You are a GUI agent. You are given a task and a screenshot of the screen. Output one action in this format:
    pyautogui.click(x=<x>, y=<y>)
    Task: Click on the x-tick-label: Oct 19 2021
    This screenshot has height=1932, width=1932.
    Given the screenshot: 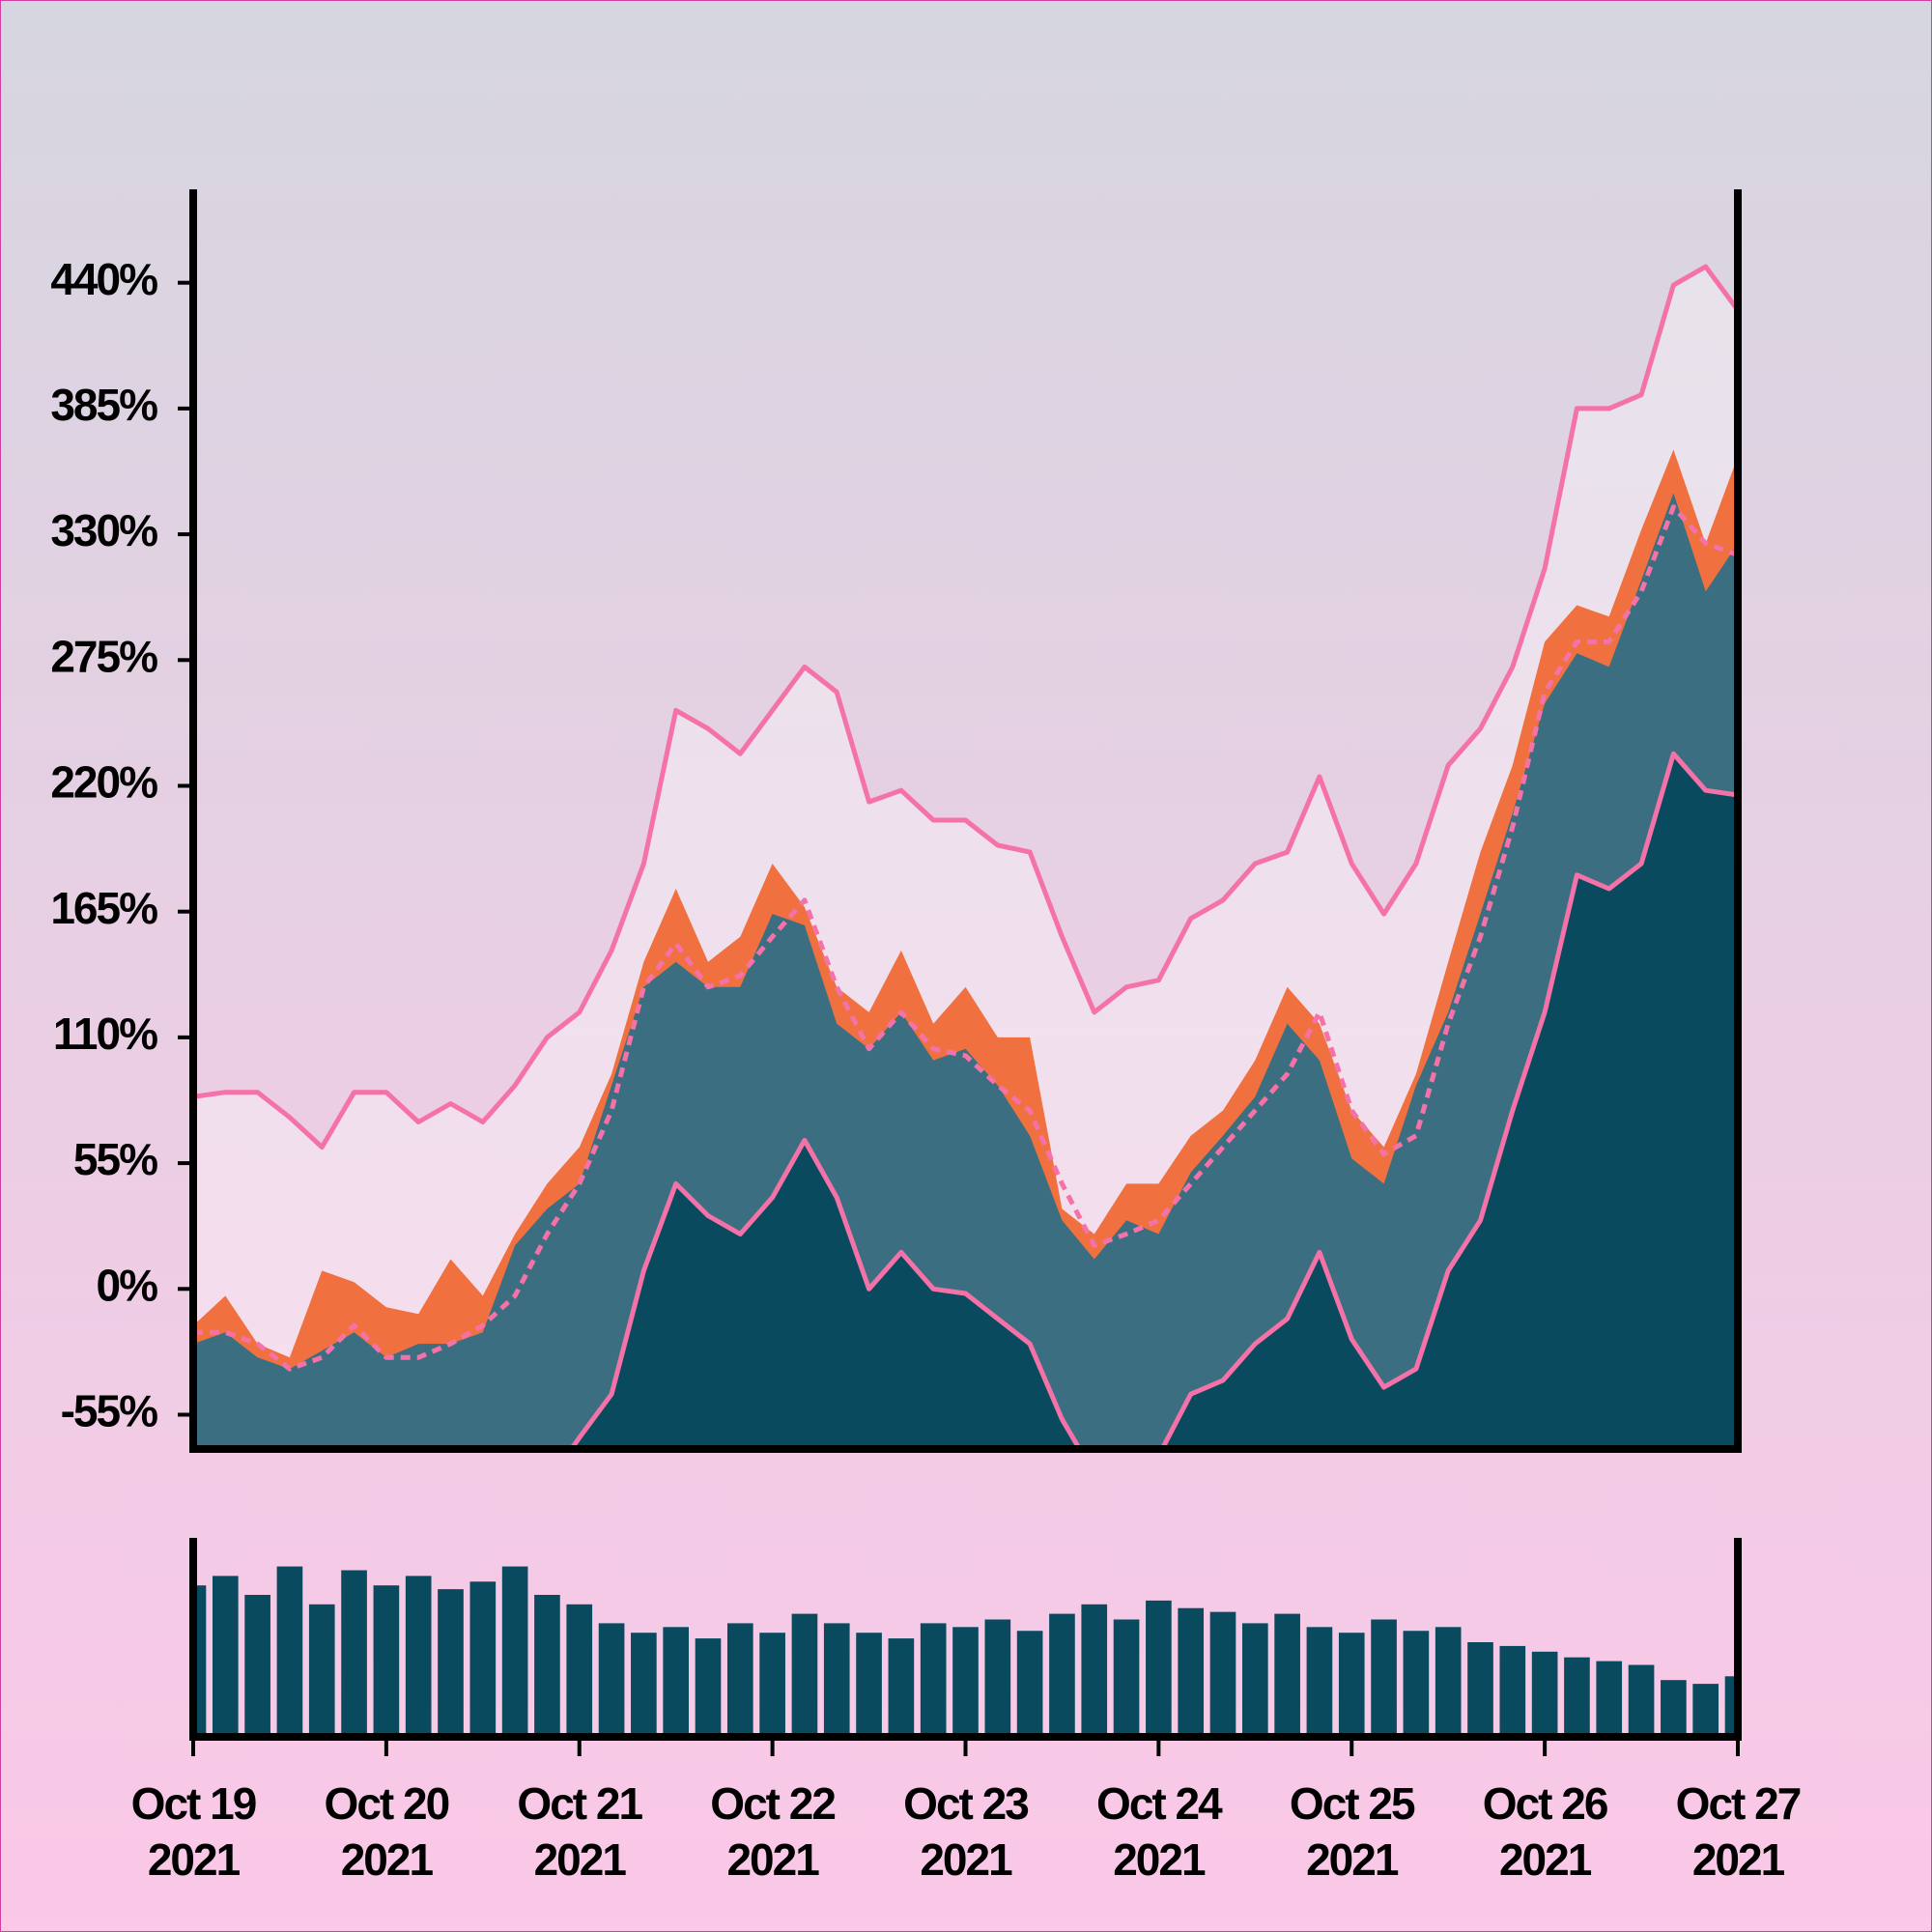 What is the action you would take?
    pyautogui.click(x=194, y=1831)
    